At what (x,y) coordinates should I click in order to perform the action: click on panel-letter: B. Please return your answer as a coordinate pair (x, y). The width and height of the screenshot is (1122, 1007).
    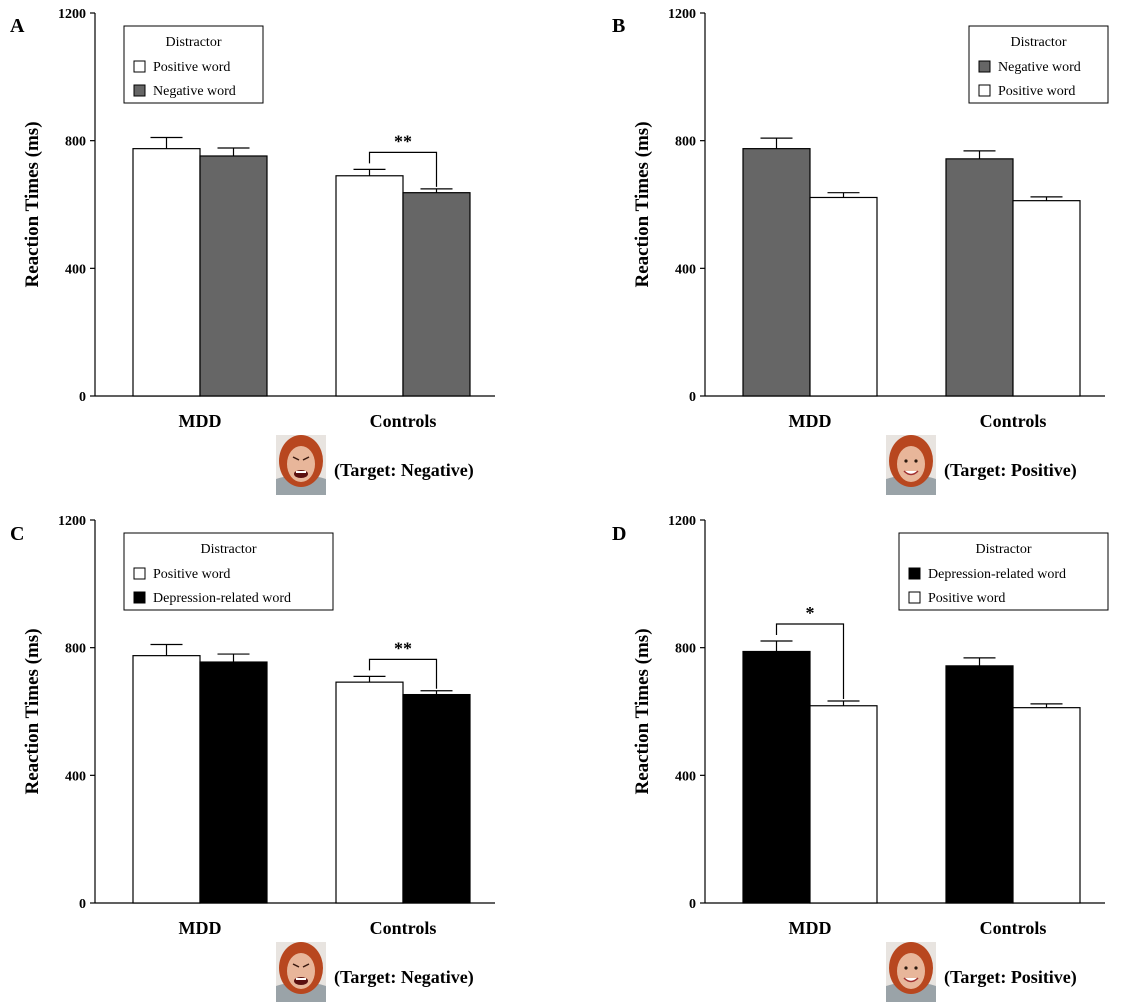
    Looking at the image, I should click on (618, 26).